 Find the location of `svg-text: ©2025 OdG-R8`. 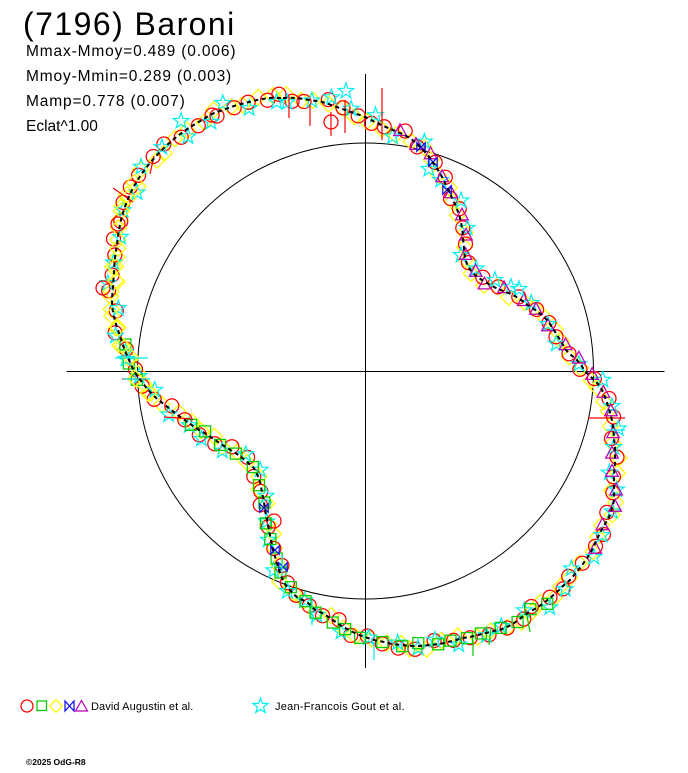

svg-text: ©2025 OdG-R8 is located at coordinates (56, 762).